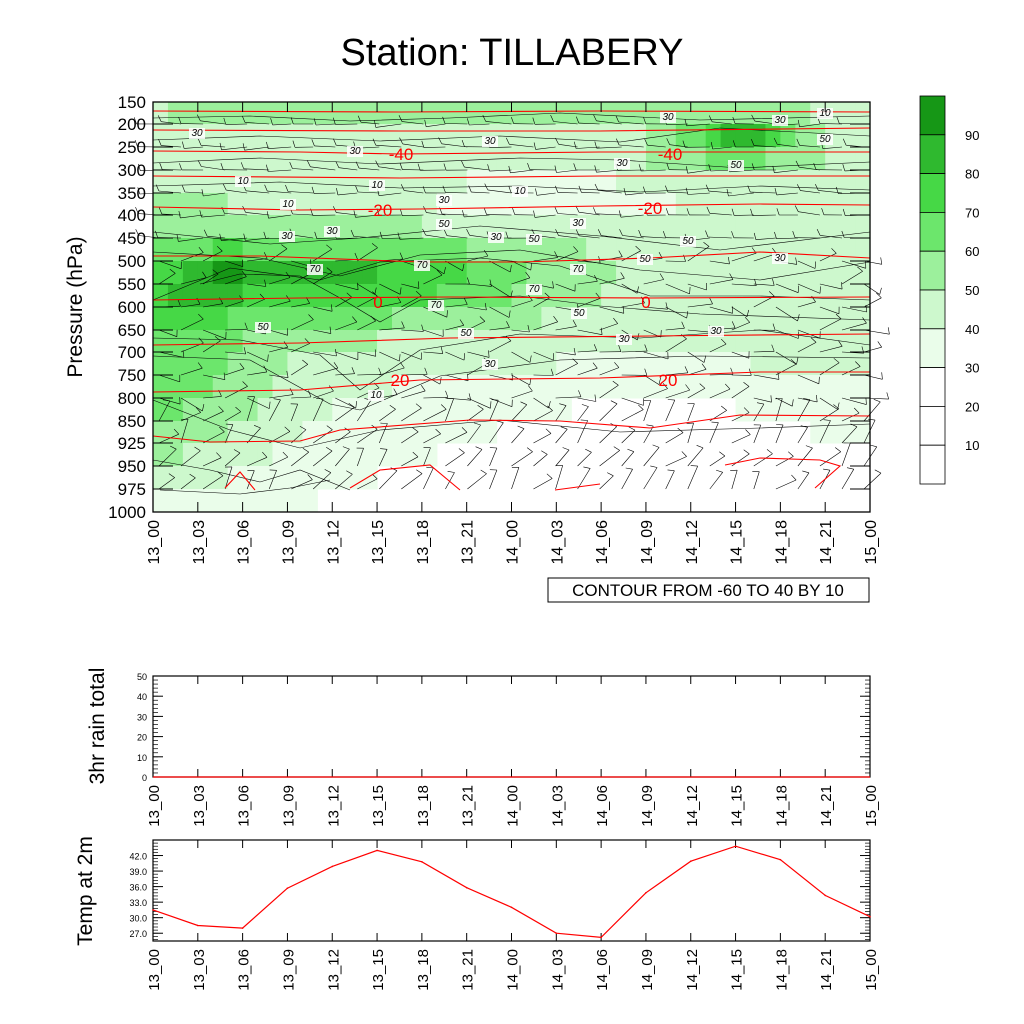 The height and width of the screenshot is (1024, 1024). Describe the element at coordinates (199, 542) in the screenshot. I see `x-tick-label: 13_03` at that location.